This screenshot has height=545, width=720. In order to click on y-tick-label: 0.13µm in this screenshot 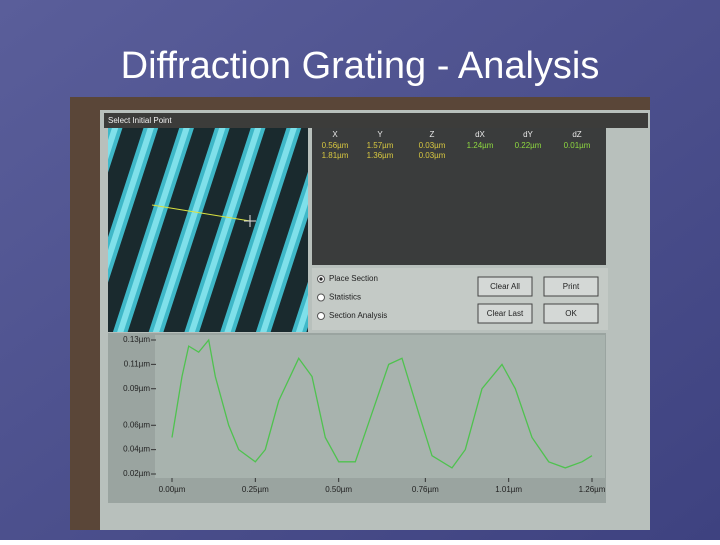, I will do `click(136, 339)`.